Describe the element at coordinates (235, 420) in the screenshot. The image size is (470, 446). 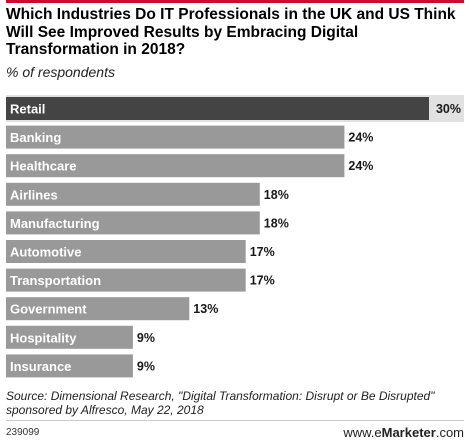
I see `footer-divider` at that location.